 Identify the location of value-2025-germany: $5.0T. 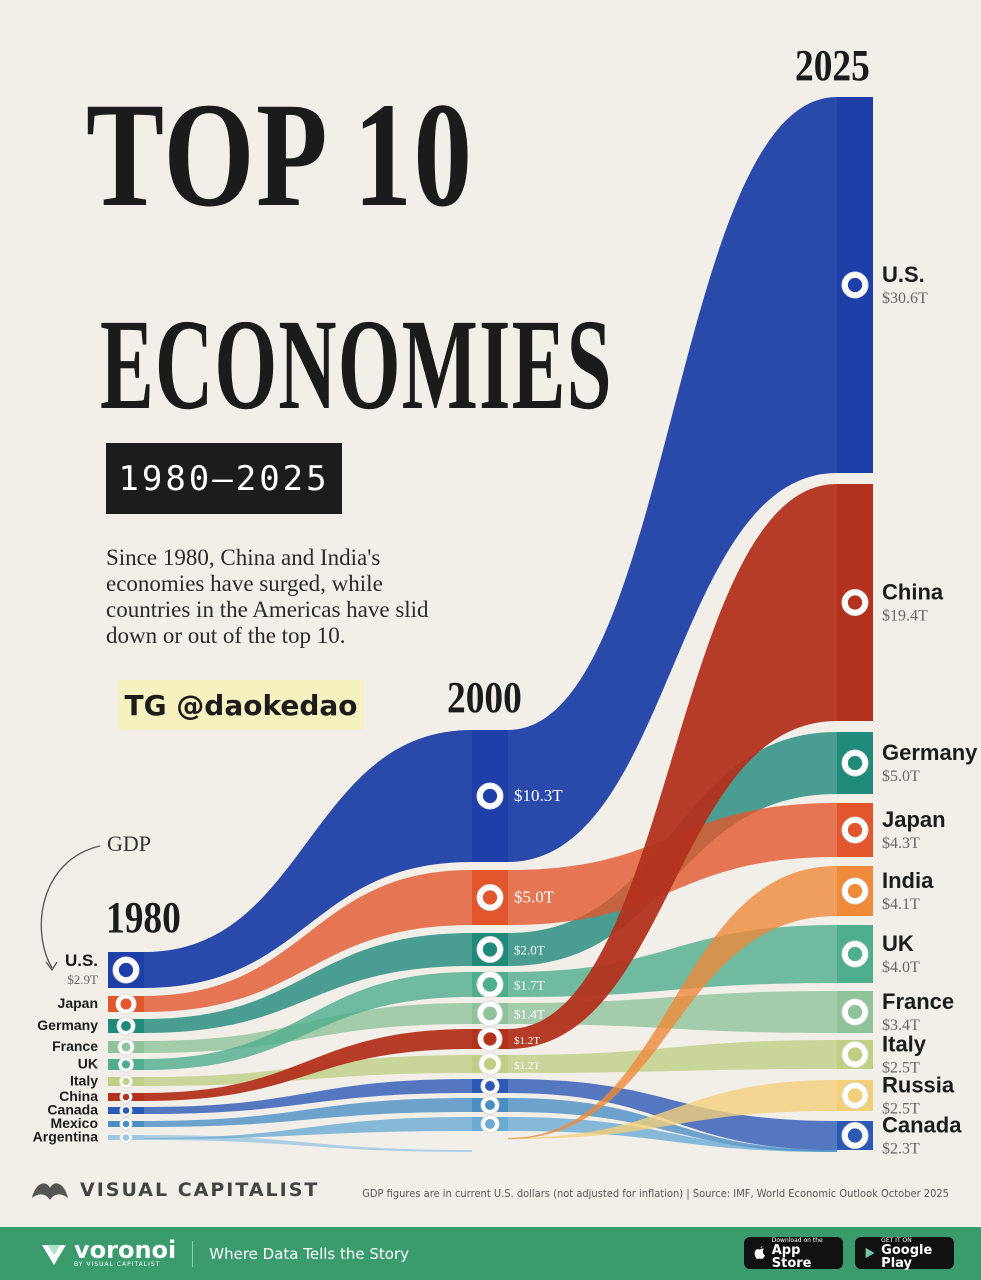
(901, 776).